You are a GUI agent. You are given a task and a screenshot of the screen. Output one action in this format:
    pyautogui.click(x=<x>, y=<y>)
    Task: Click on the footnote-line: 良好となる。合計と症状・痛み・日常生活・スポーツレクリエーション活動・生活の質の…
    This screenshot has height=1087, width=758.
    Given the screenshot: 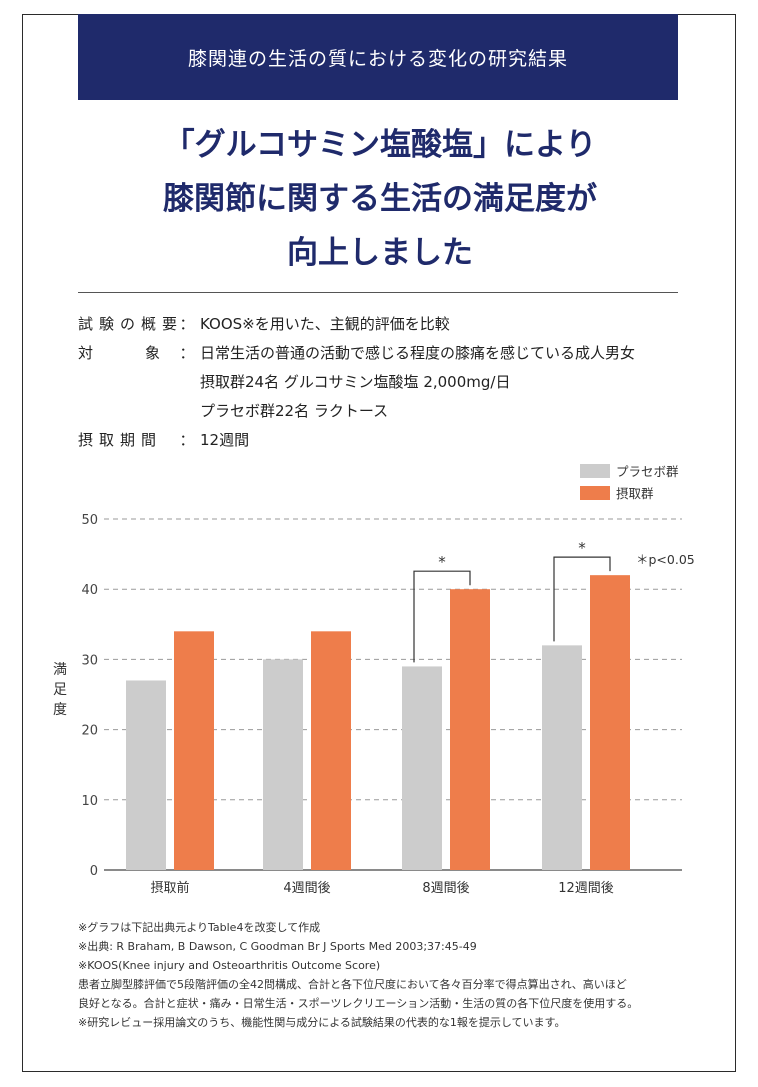 What is the action you would take?
    pyautogui.click(x=358, y=1003)
    